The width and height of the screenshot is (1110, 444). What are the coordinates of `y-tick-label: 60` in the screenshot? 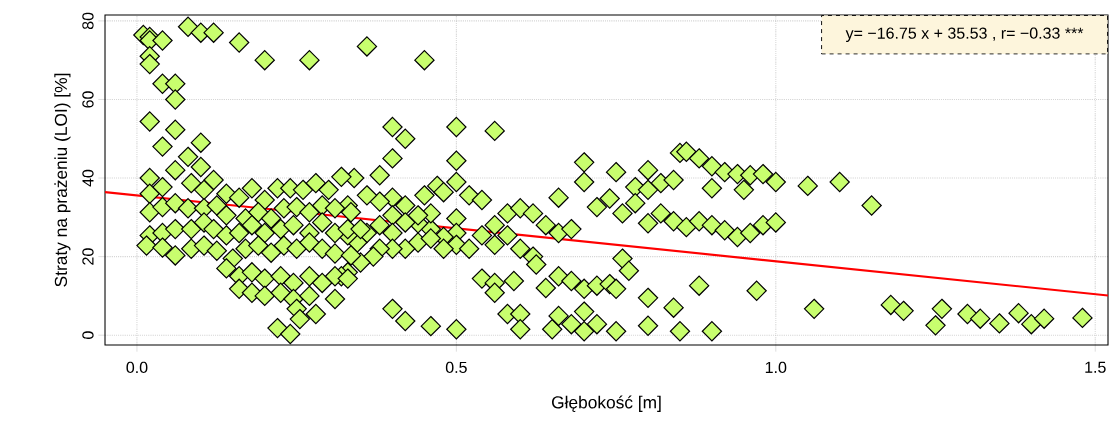 It's located at (88, 99).